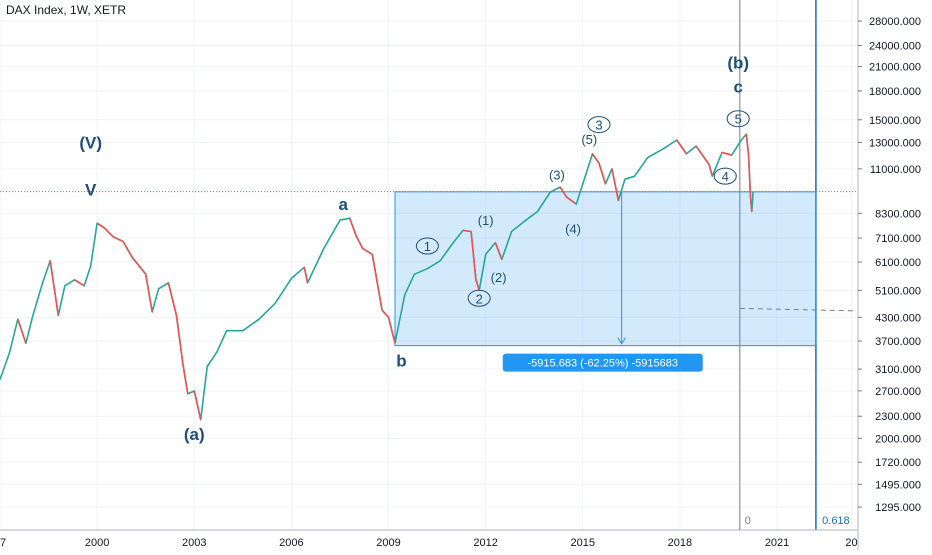 The image size is (932, 555). What do you see at coordinates (589, 139) in the screenshot?
I see `wave-label: (5)` at bounding box center [589, 139].